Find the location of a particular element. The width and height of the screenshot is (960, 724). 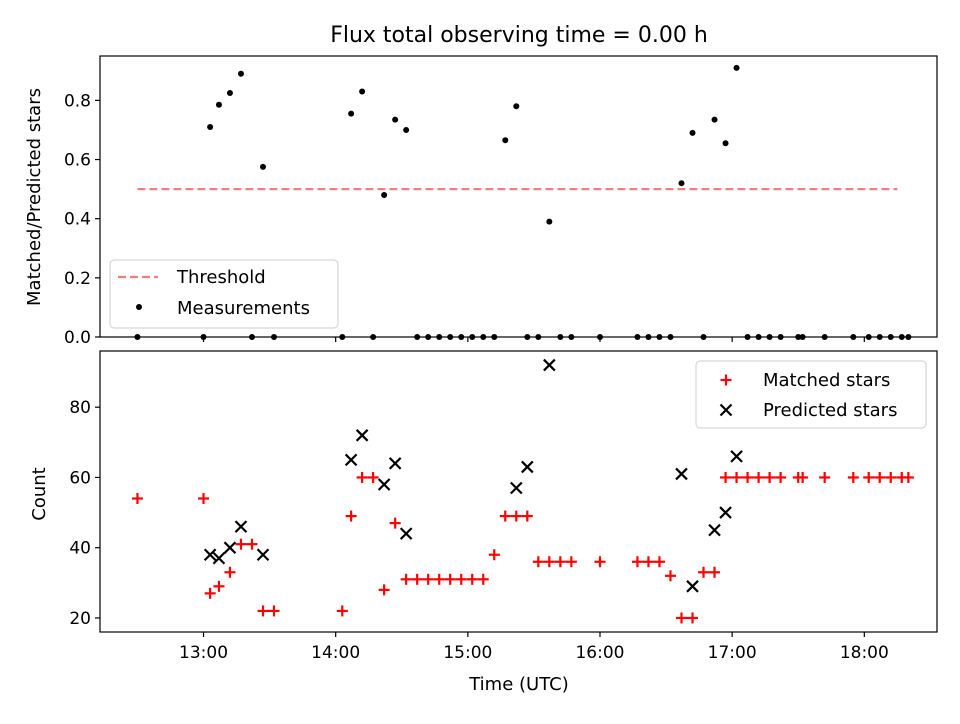

legend-threshold-label: Threshold is located at coordinates (221, 277).